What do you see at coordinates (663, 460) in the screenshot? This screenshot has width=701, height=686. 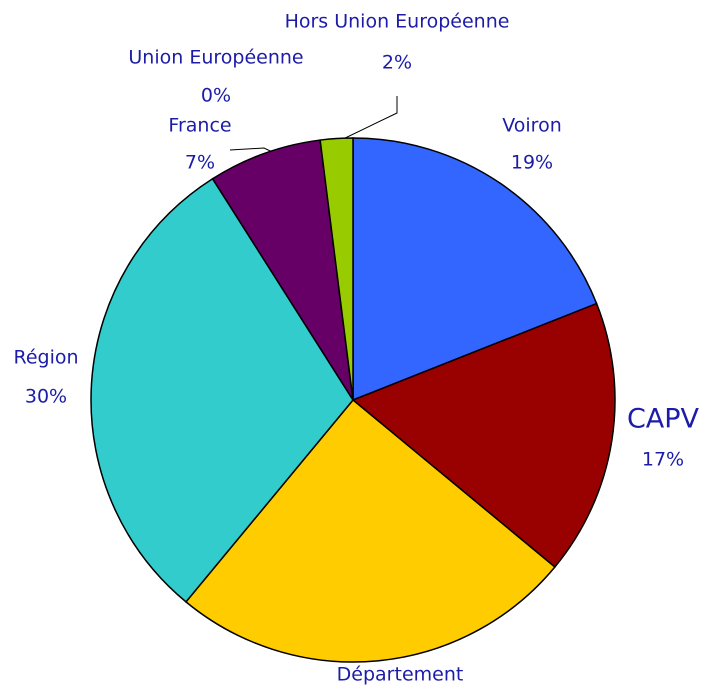 I see `value-label: 17%` at bounding box center [663, 460].